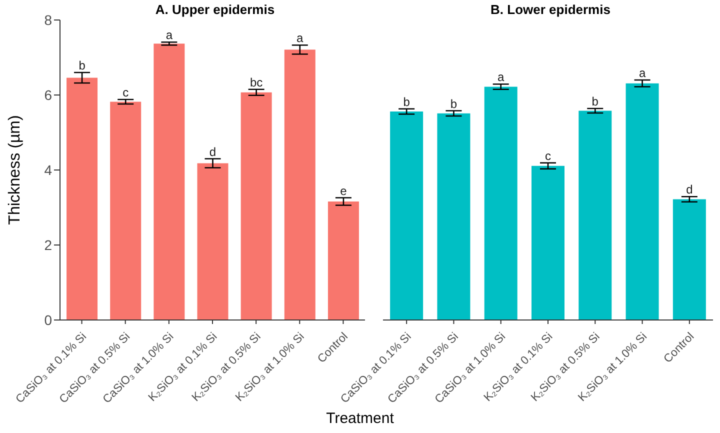  I want to click on y-tick-label: 4, so click(48, 170).